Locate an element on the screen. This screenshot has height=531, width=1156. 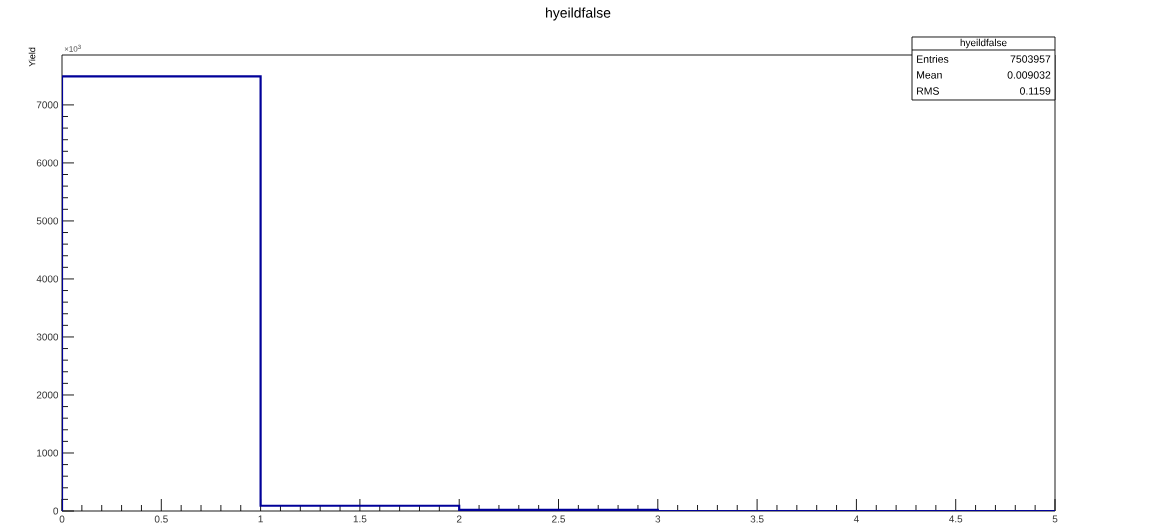
y-tick-label: 3000 is located at coordinates (47, 337).